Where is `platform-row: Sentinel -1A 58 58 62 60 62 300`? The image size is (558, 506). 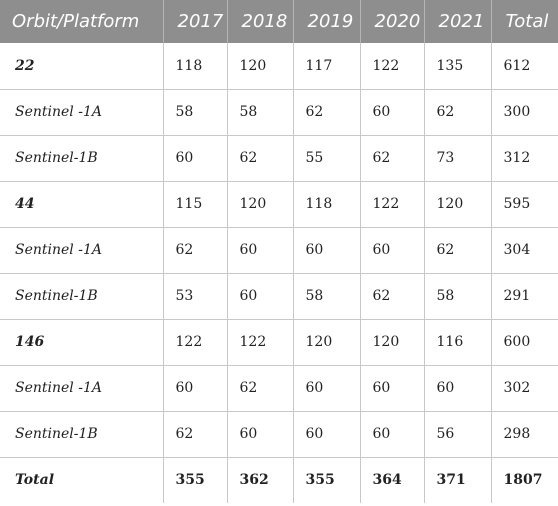 platform-row: Sentinel -1A 58 58 62 60 62 300 is located at coordinates (279, 112).